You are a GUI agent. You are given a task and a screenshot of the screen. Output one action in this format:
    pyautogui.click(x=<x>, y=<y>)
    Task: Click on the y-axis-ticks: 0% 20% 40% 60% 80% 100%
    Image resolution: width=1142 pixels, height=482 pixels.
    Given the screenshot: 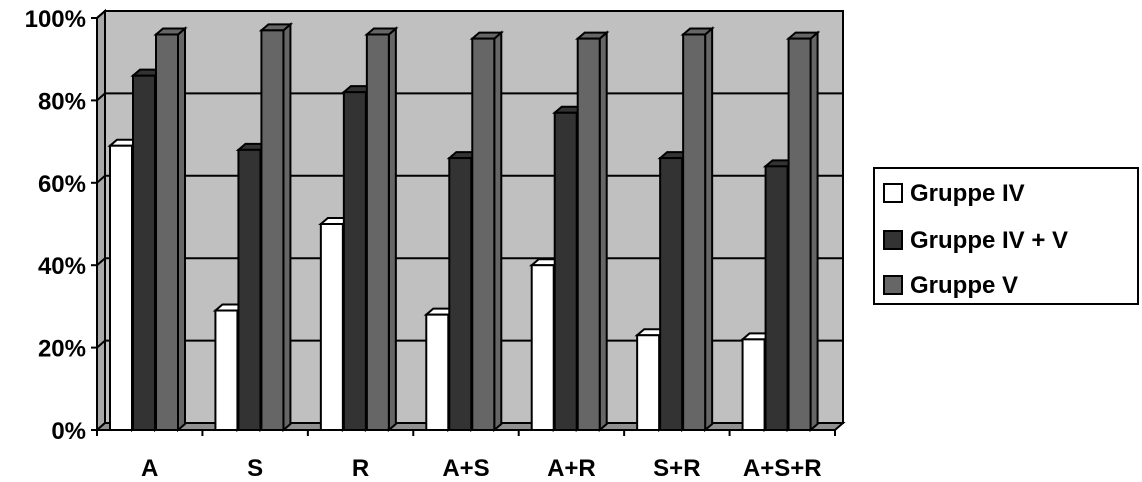 What is the action you would take?
    pyautogui.click(x=61, y=225)
    